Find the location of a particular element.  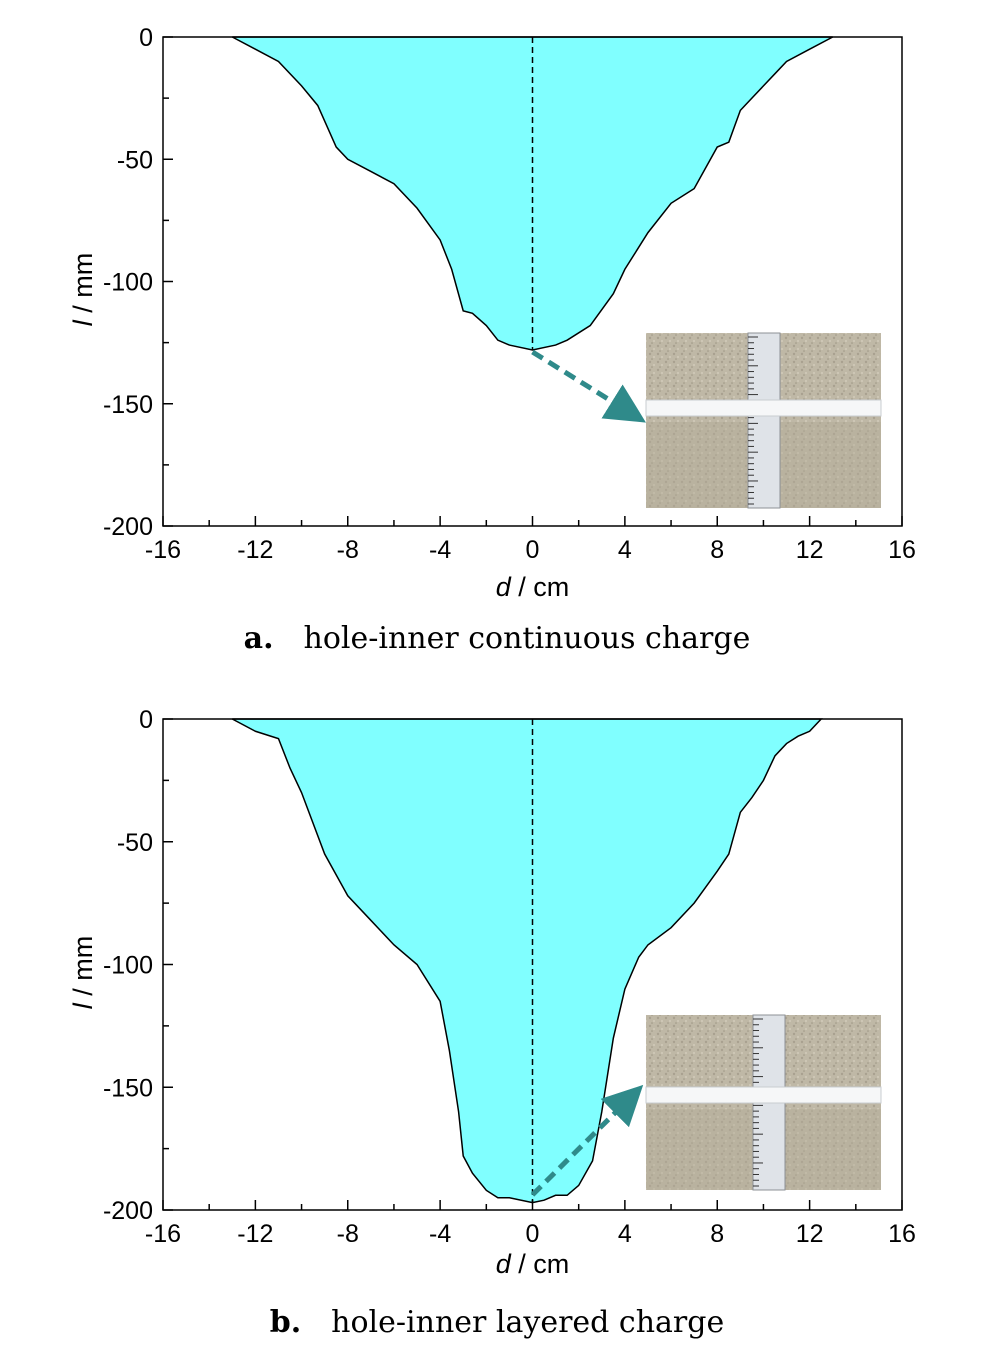

caption: a. hole-inner continuous charge is located at coordinates (497, 638).